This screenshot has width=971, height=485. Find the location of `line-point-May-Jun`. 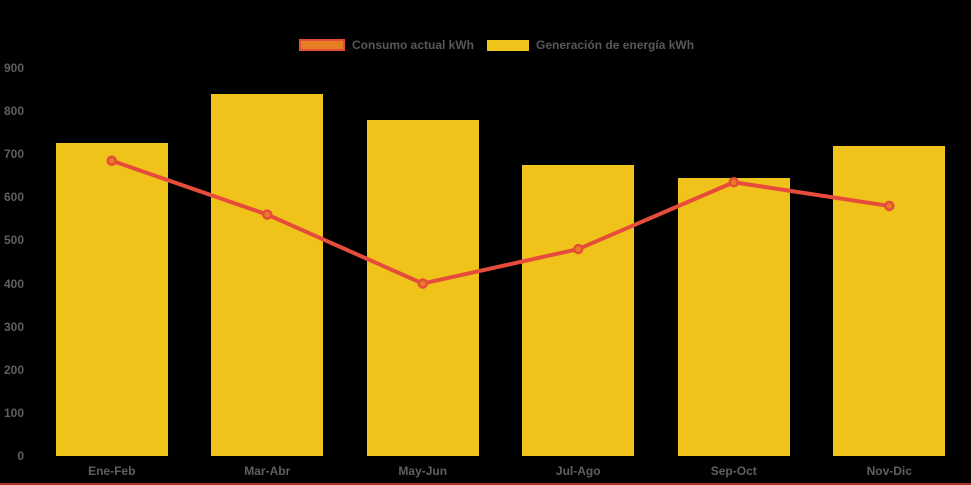

line-point-May-Jun is located at coordinates (422, 283).